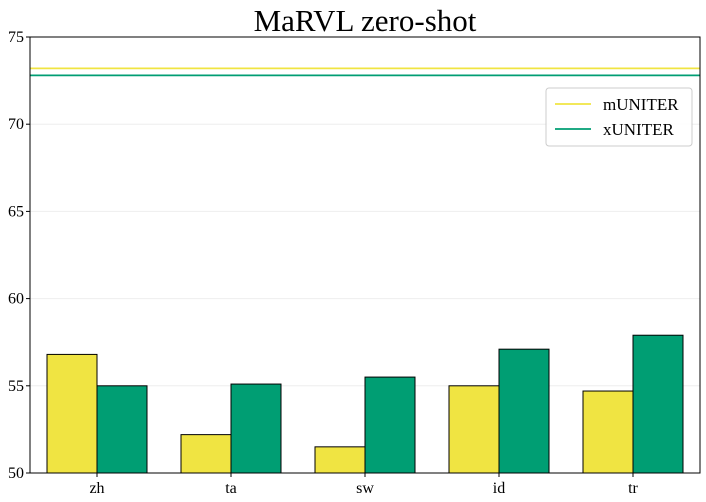 Image resolution: width=706 pixels, height=502 pixels. Describe the element at coordinates (206, 454) in the screenshot. I see `bar-muniter-ta` at that location.